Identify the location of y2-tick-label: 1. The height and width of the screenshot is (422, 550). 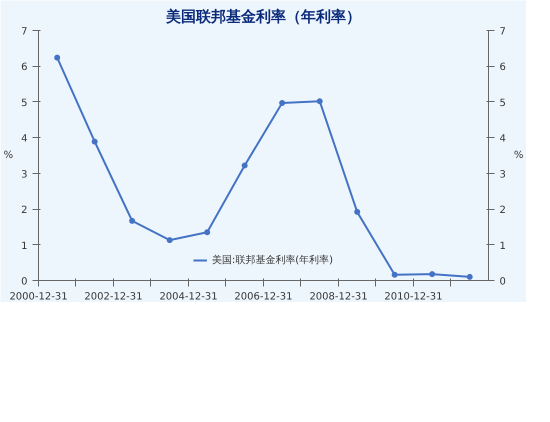
(503, 246).